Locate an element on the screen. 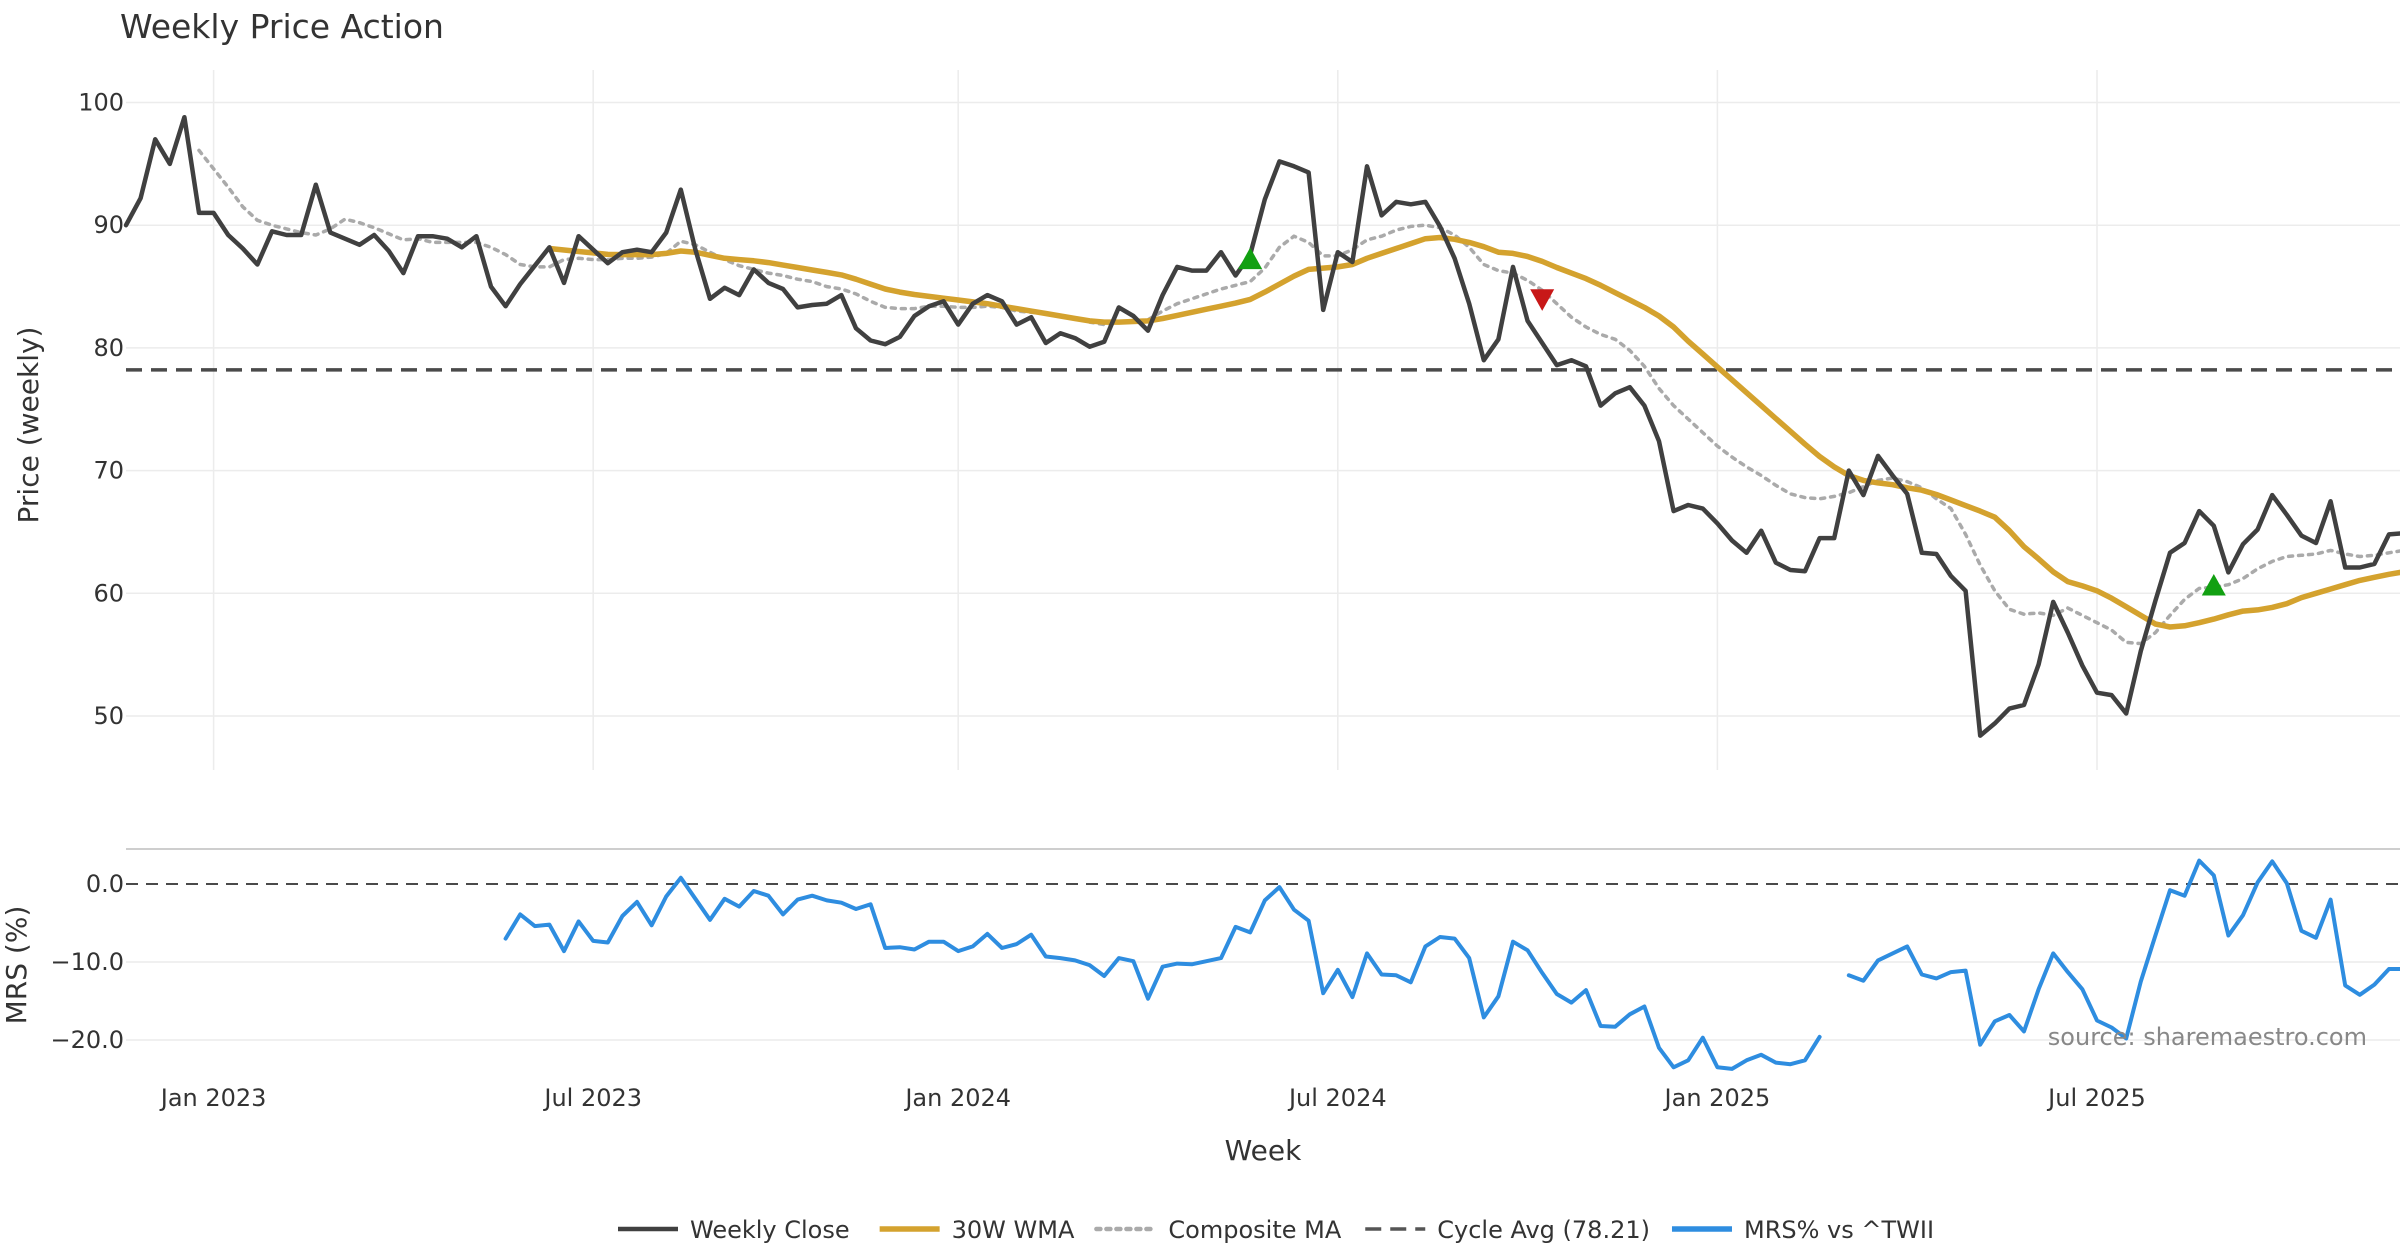  mrs-y-ticks: 0.0 −10.0 −20.0 is located at coordinates (87, 962).